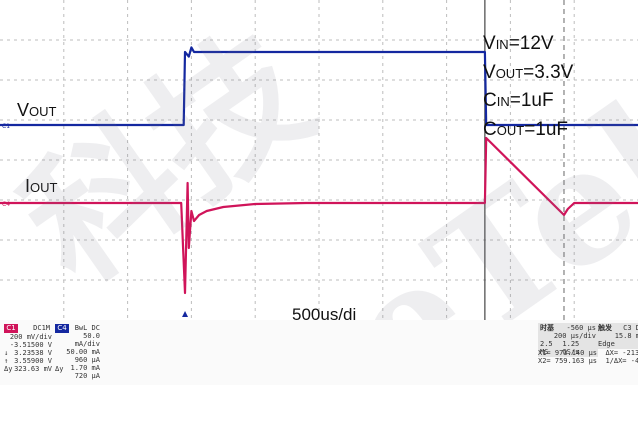  I want to click on cursor-x2: X2= 759.163 μs, so click(568, 361).